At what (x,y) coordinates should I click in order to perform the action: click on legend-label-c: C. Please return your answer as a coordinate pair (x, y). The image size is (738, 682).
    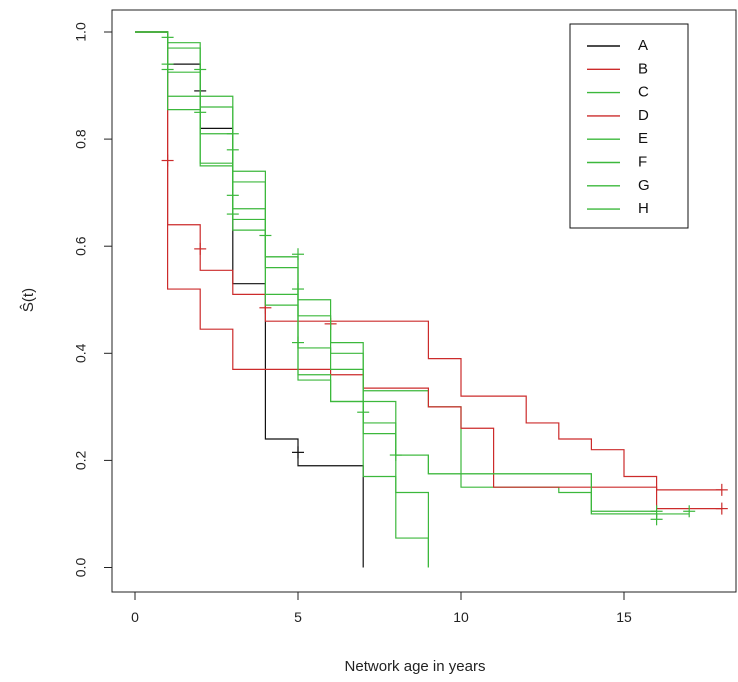
    Looking at the image, I should click on (643, 92).